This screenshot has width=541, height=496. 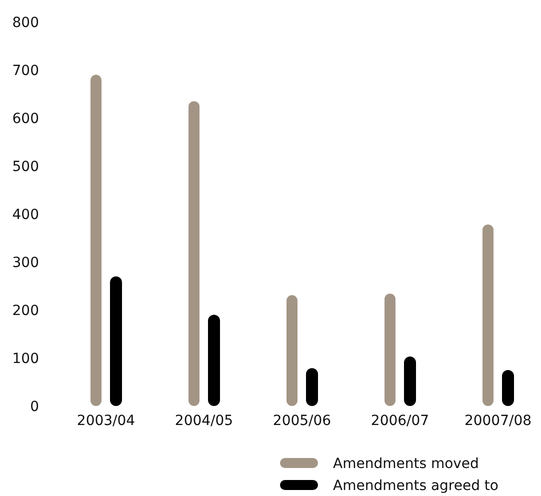 What do you see at coordinates (204, 421) in the screenshot?
I see `x-tick-label: 2004/05` at bounding box center [204, 421].